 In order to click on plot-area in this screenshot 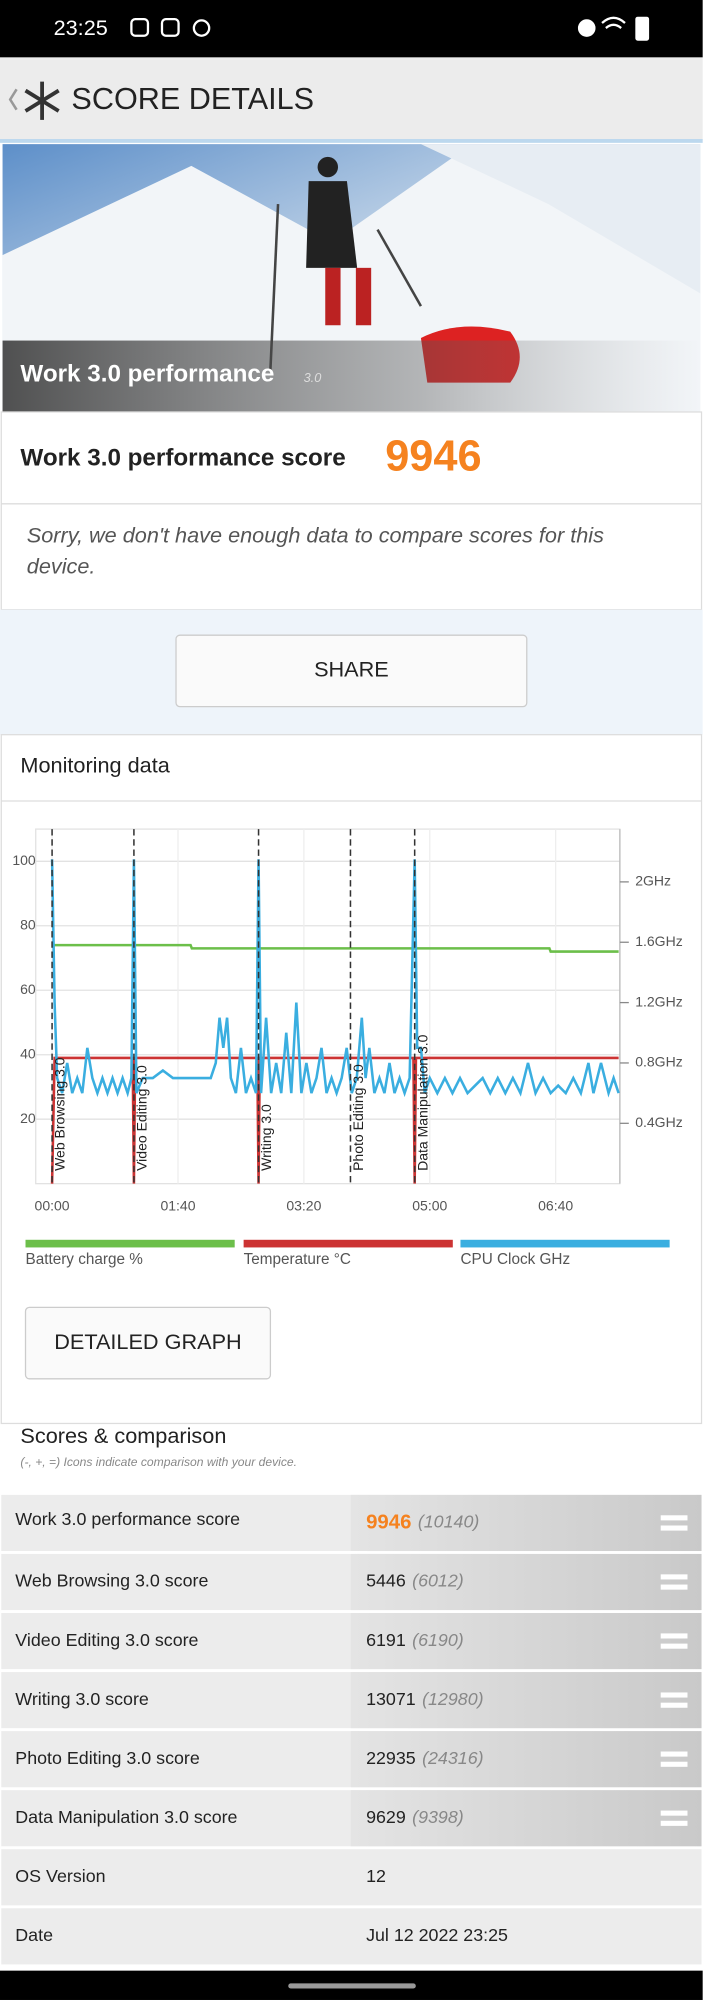, I will do `click(328, 1006)`.